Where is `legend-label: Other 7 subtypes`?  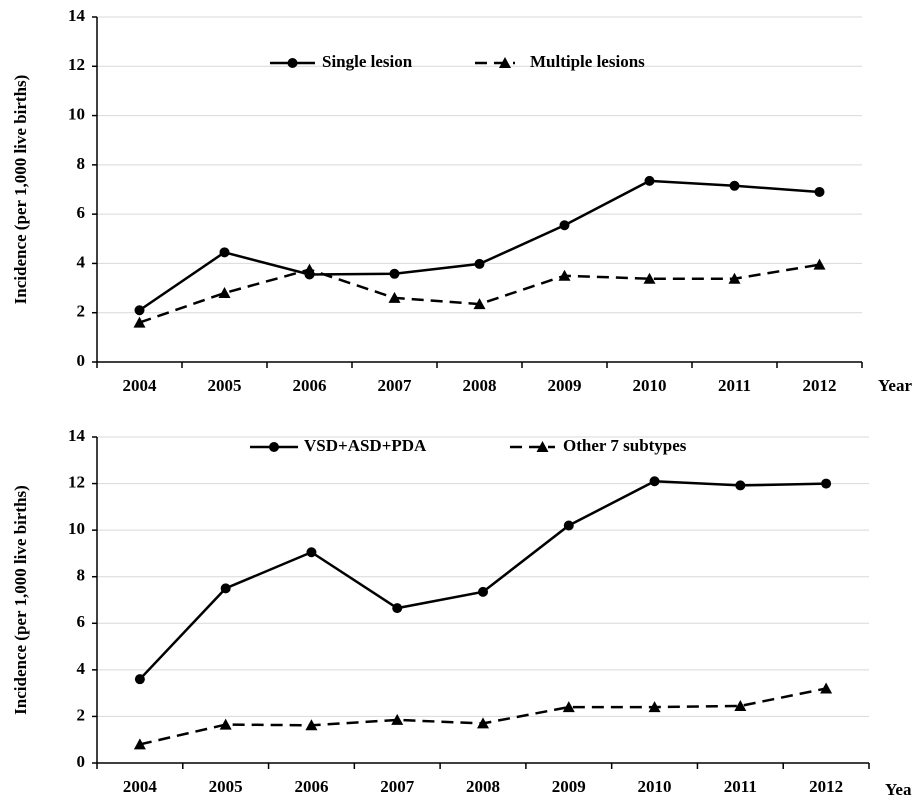
legend-label: Other 7 subtypes is located at coordinates (625, 445).